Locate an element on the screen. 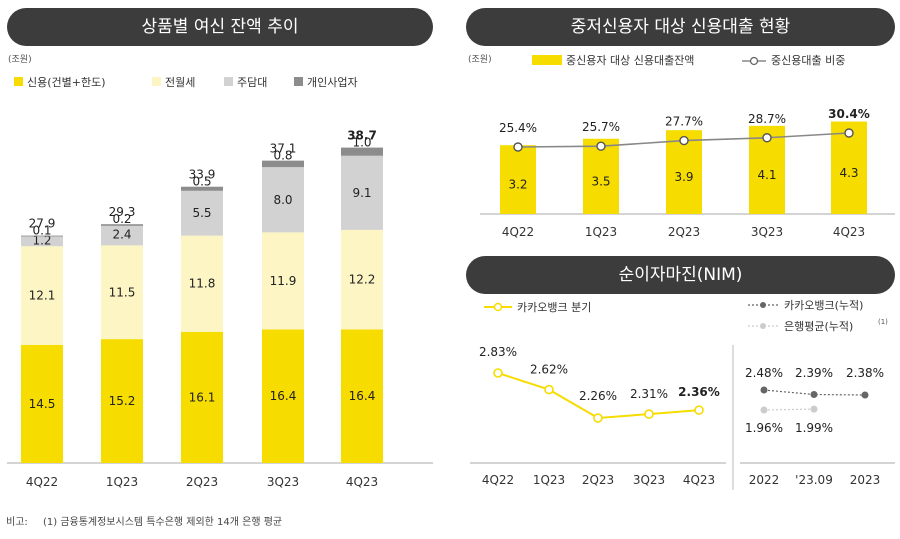 Image resolution: width=900 pixels, height=539 pixels. legend-swatch-sme is located at coordinates (298, 81).